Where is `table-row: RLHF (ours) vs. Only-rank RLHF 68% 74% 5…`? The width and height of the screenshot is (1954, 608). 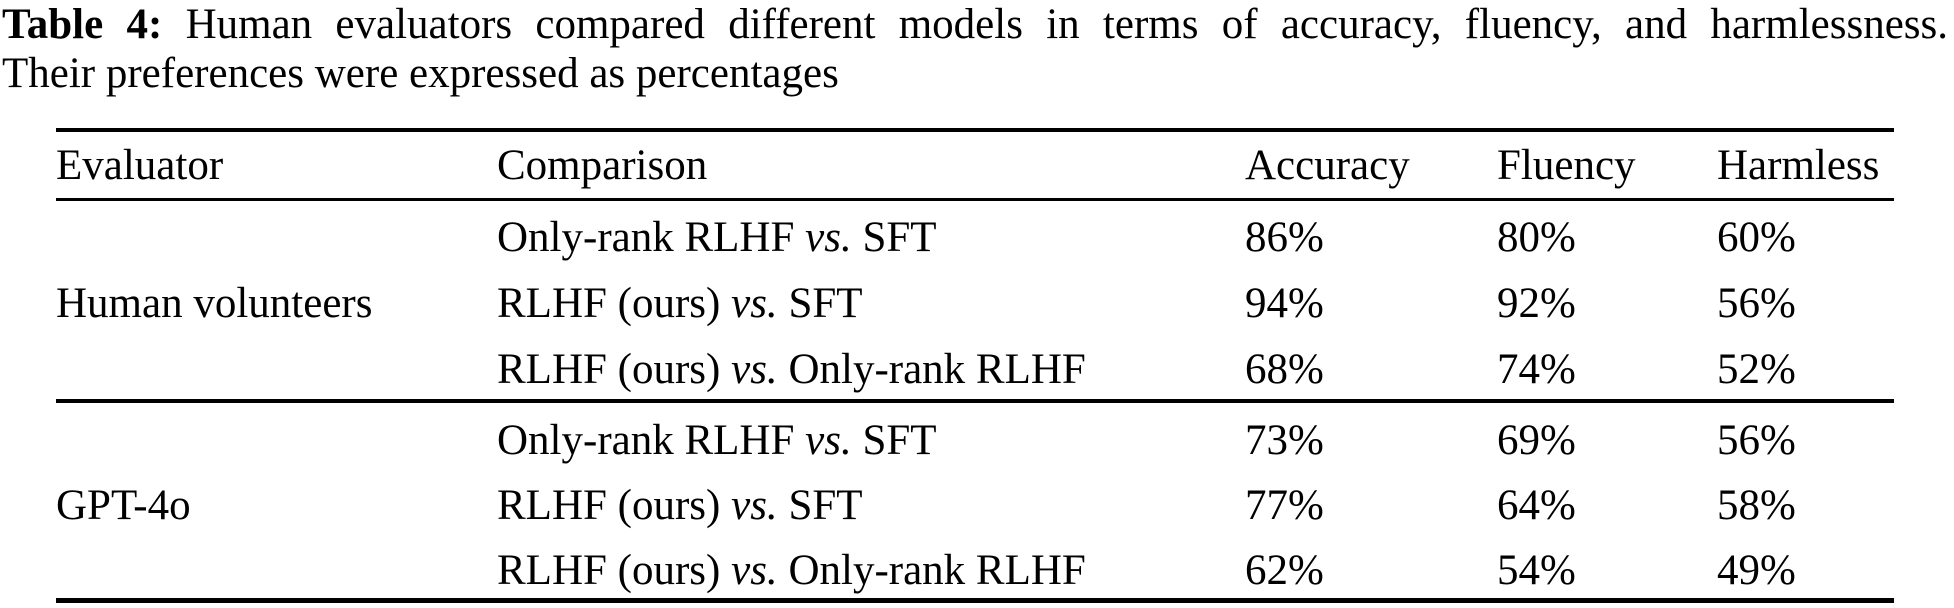
table-row: RLHF (ours) vs. Only-rank RLHF 68% 74% 5… is located at coordinates (975, 367).